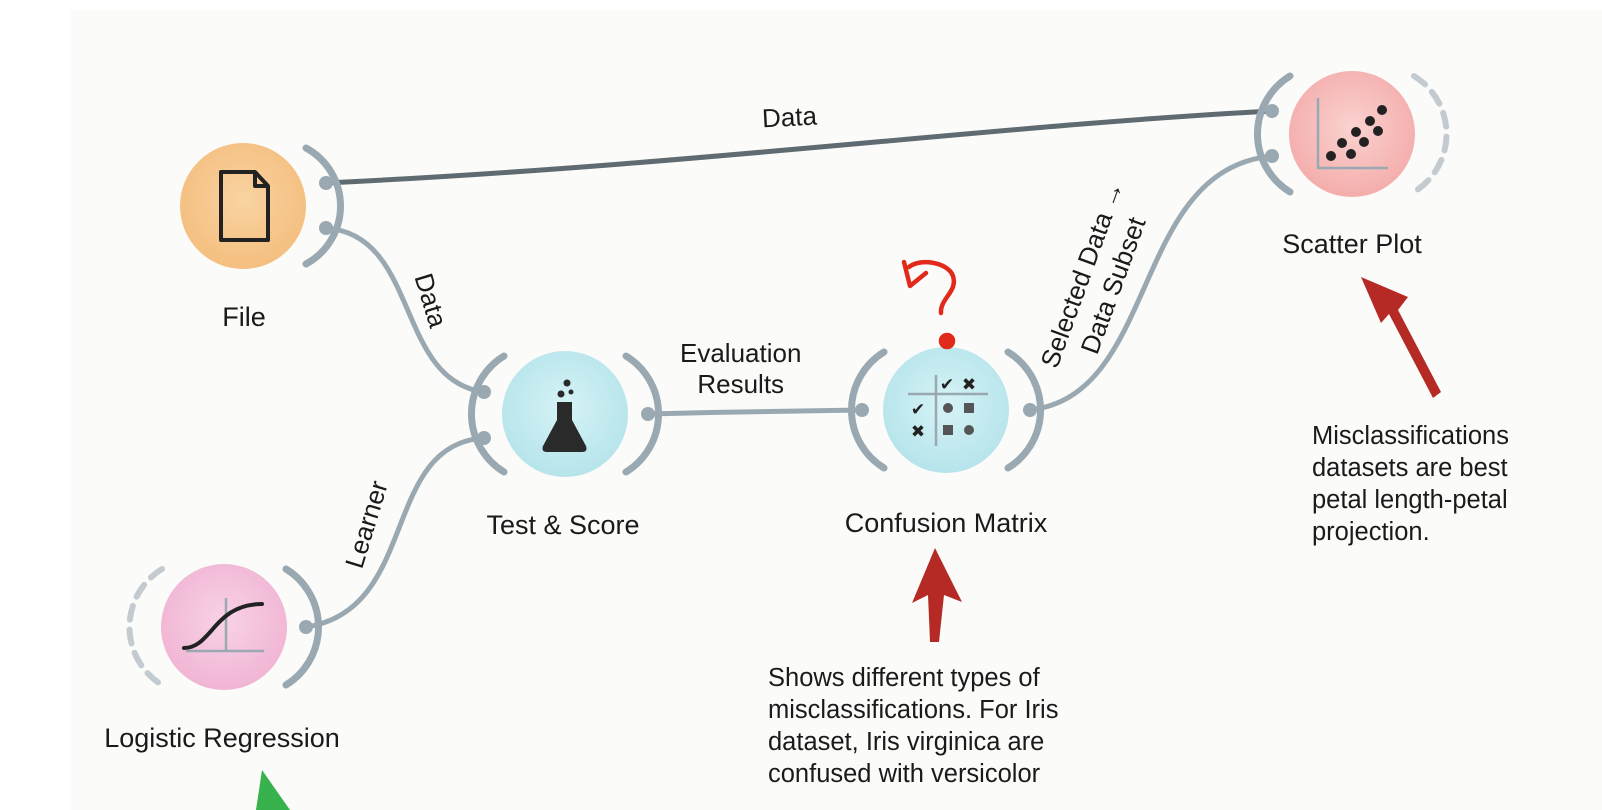 The width and height of the screenshot is (1602, 810). I want to click on scatter-plot-icon, so click(1352, 134).